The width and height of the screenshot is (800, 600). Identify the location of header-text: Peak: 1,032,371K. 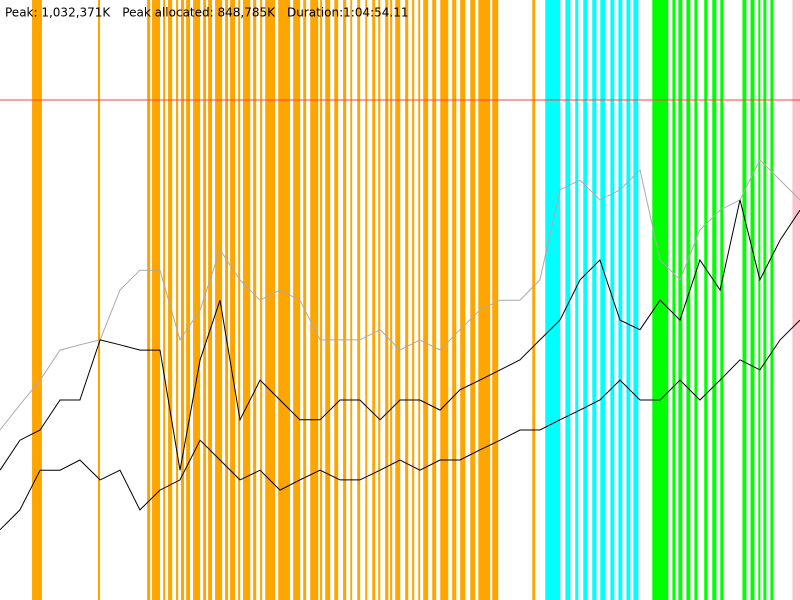
(58, 13).